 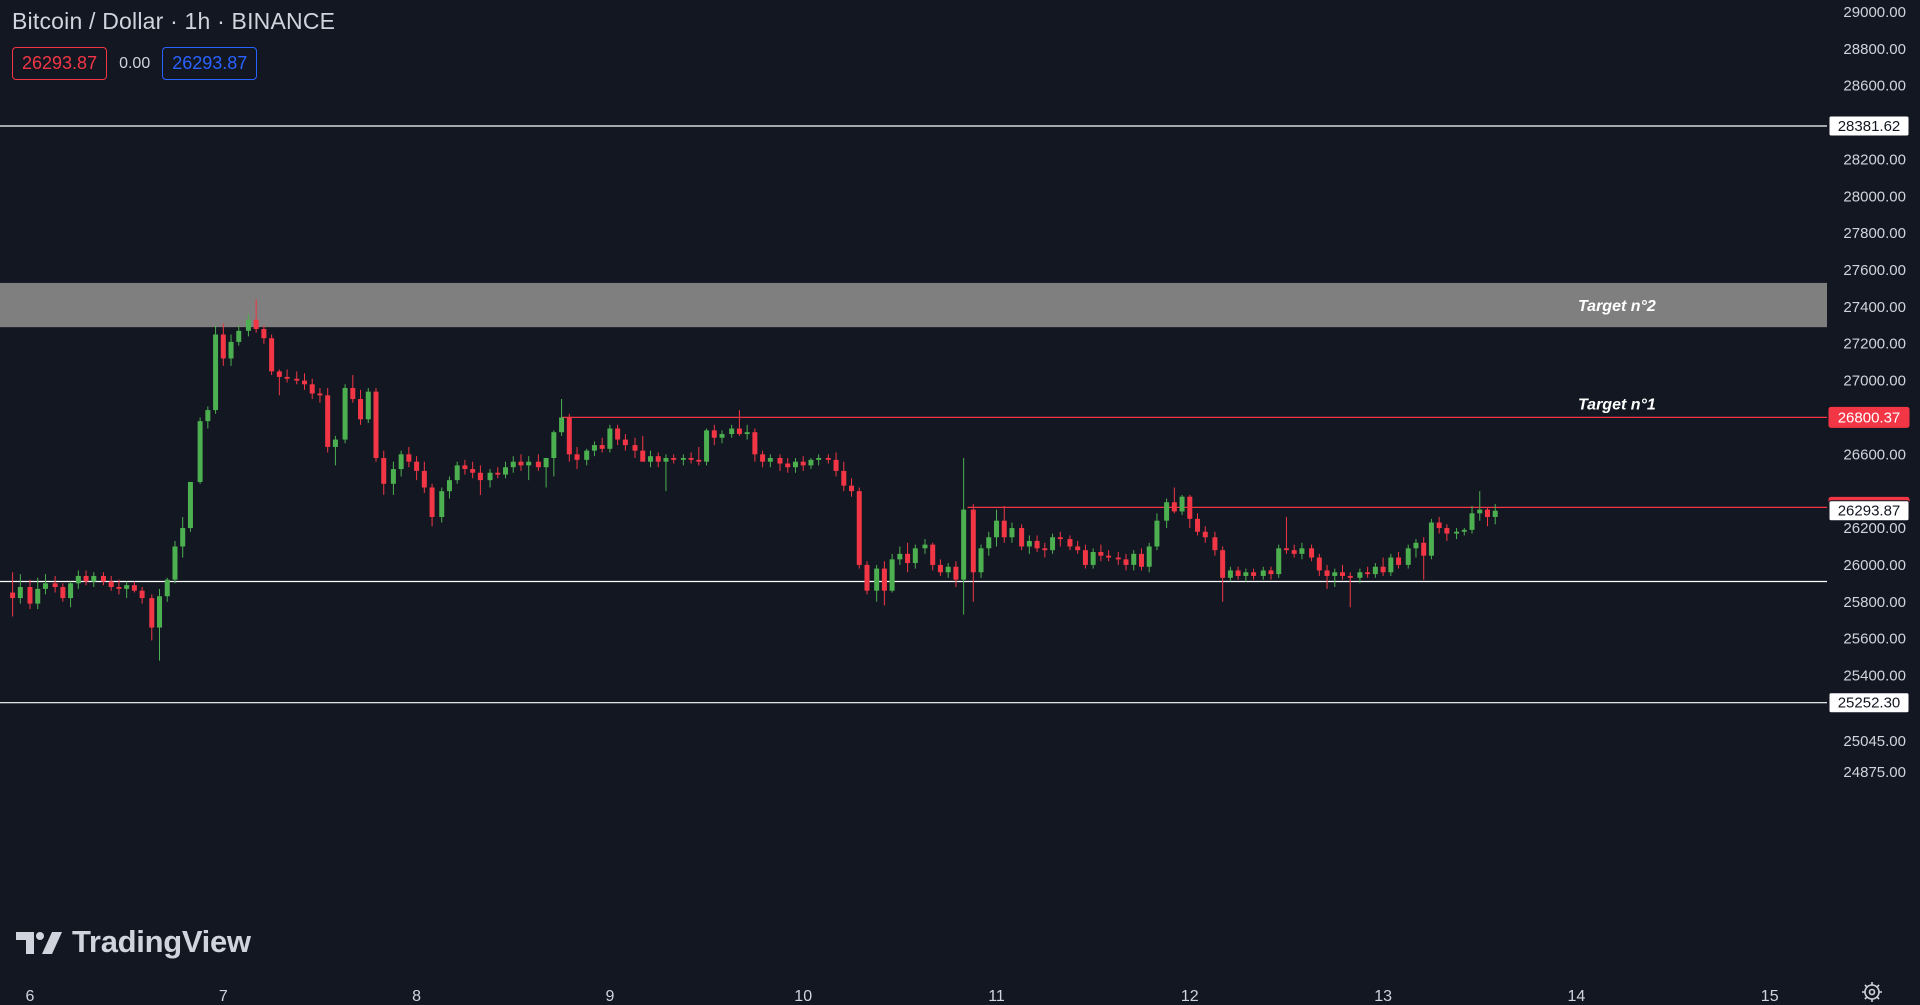 I want to click on time-axis: 6 7 8 9 10 11 12 13 14 15, so click(x=960, y=995).